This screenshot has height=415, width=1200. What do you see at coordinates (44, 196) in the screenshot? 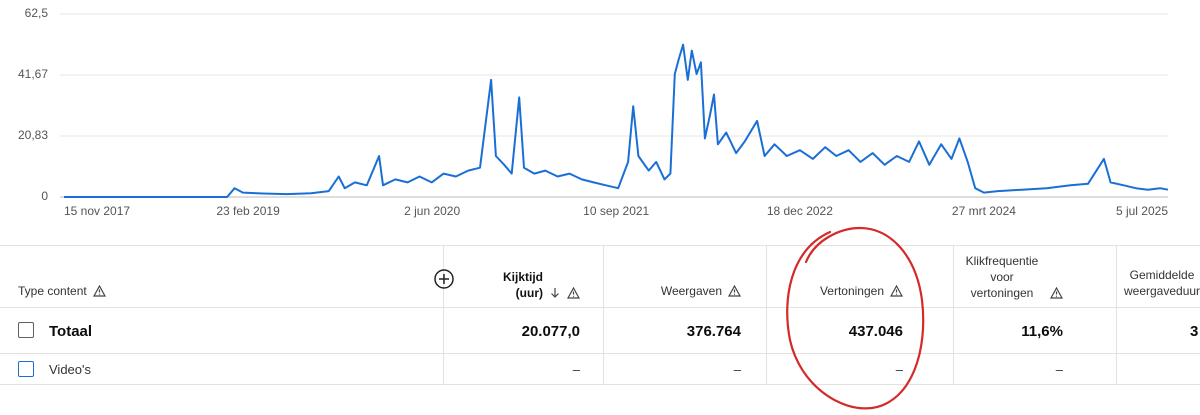
I see `y-tick-label: 0` at bounding box center [44, 196].